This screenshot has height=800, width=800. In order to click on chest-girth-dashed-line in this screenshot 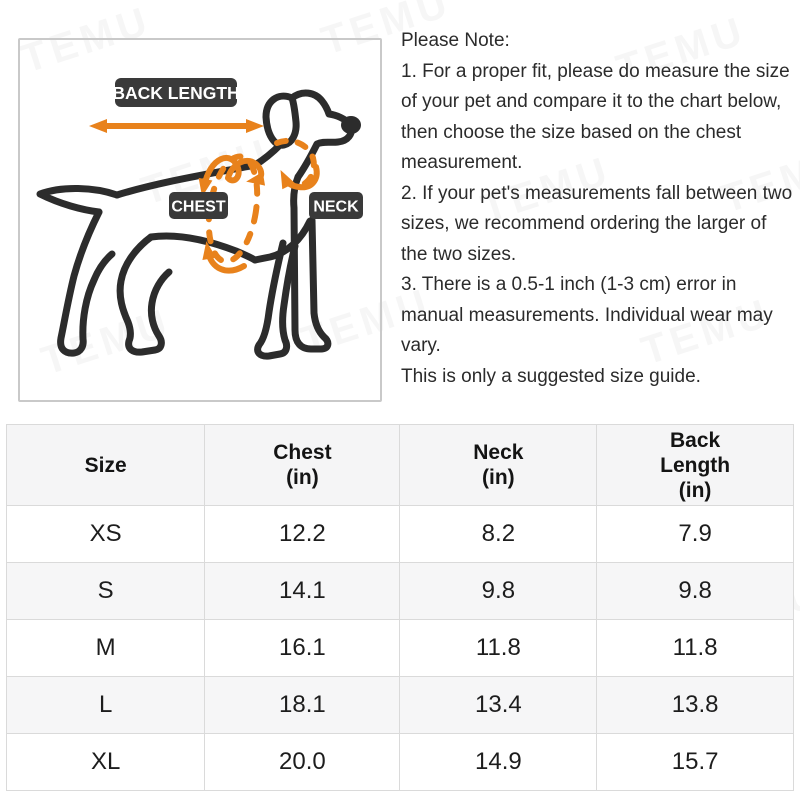, I will do `click(233, 209)`.